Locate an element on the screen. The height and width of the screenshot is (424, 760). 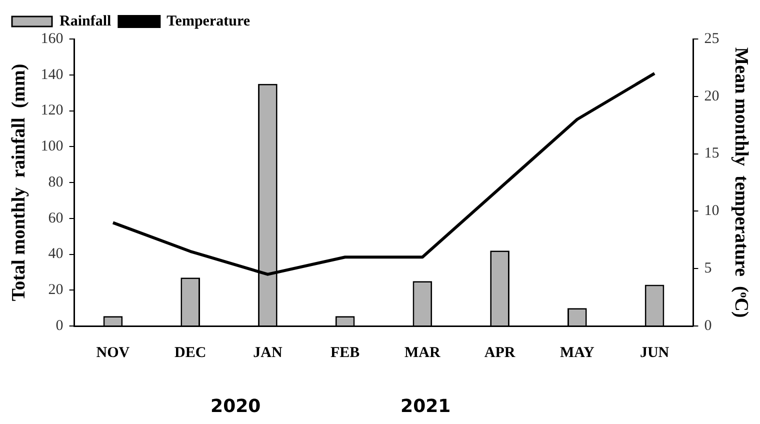
y-tick-label: 60 is located at coordinates (56, 218).